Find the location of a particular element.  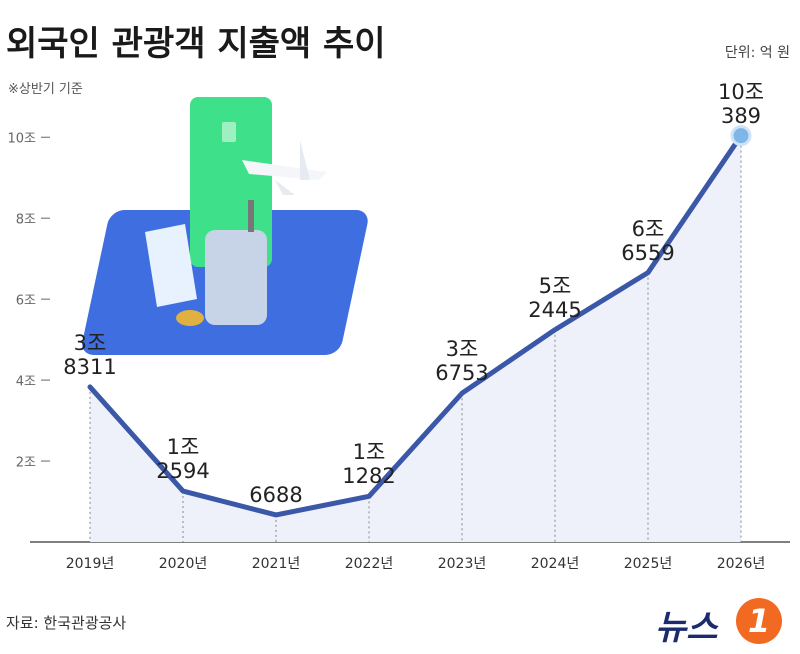

value-label: 6688 is located at coordinates (276, 494).